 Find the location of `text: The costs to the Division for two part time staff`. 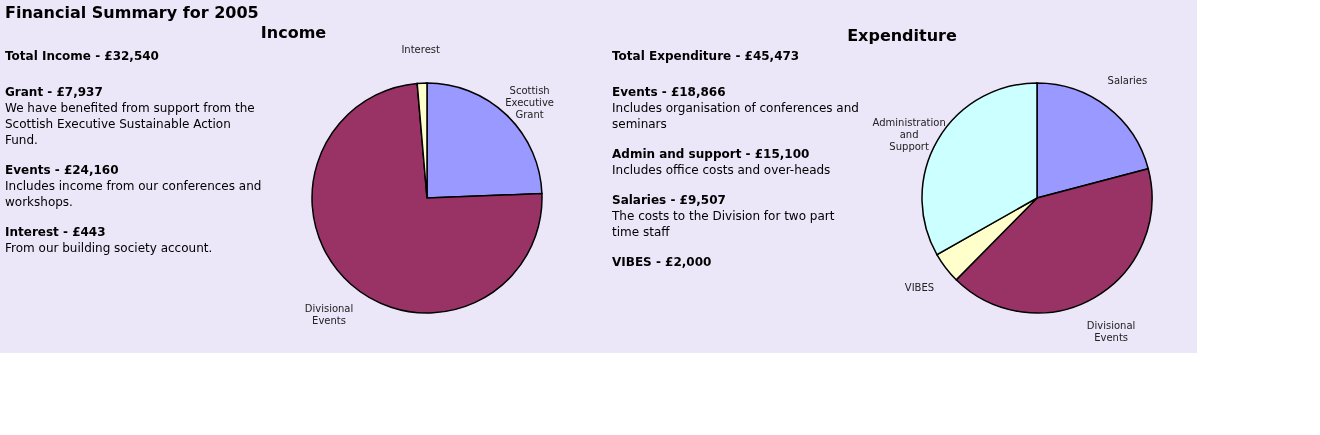

text: The costs to the Division for two part time staff is located at coordinates (723, 224).